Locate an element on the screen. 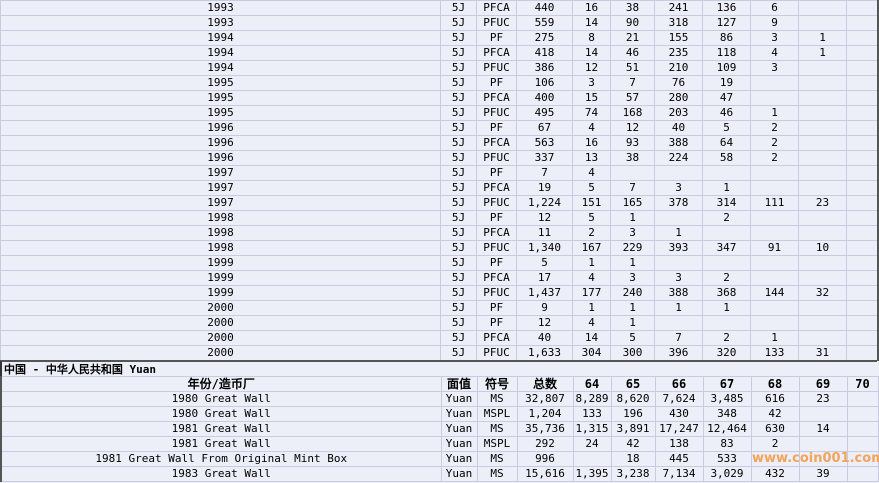 This screenshot has height=483, width=879. table-cell: 1,437 is located at coordinates (544, 293).